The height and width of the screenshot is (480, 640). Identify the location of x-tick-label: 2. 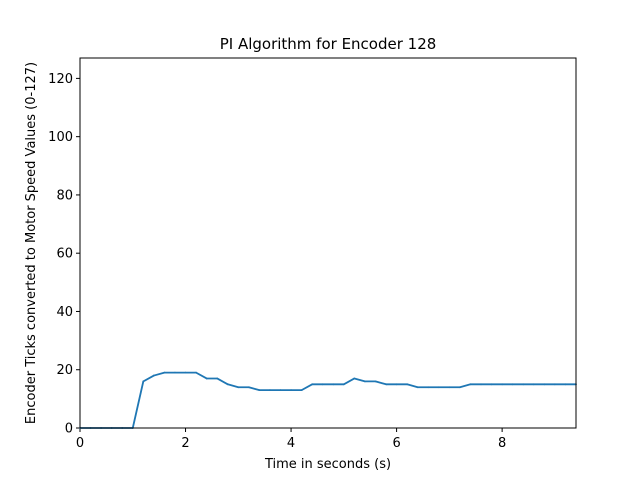
(185, 443).